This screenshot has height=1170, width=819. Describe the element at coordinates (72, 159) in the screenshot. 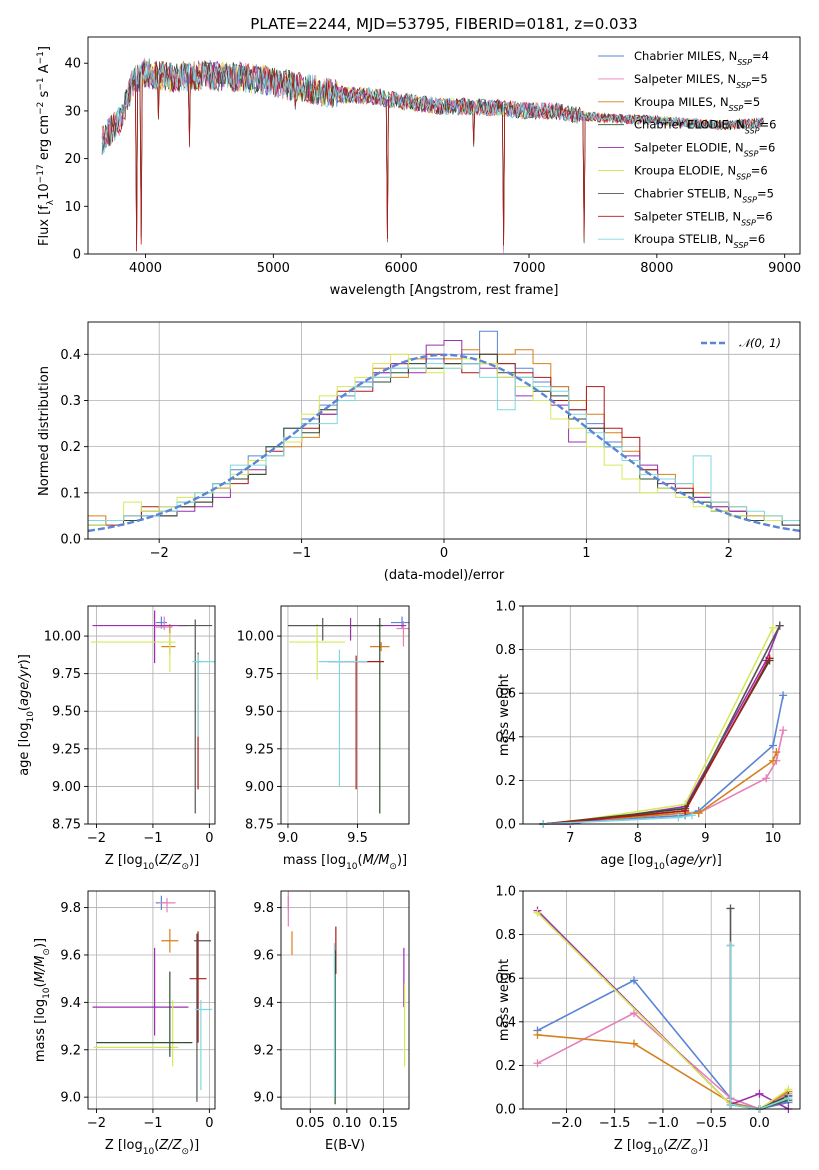

I see `y-tick-label: 20` at that location.